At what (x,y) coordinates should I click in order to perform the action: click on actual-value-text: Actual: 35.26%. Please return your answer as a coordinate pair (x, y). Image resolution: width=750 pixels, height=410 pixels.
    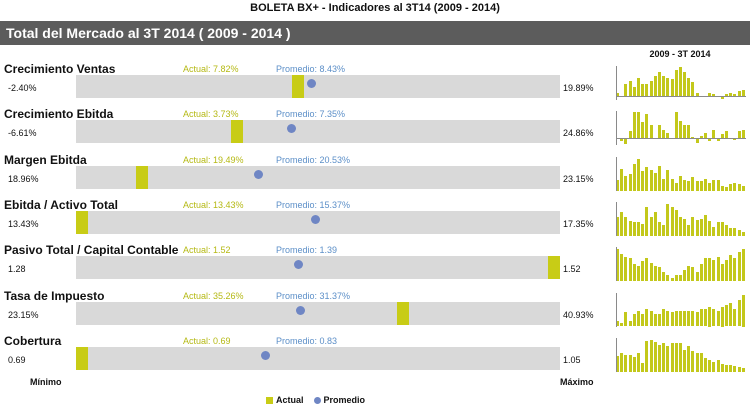
    Looking at the image, I should click on (213, 295).